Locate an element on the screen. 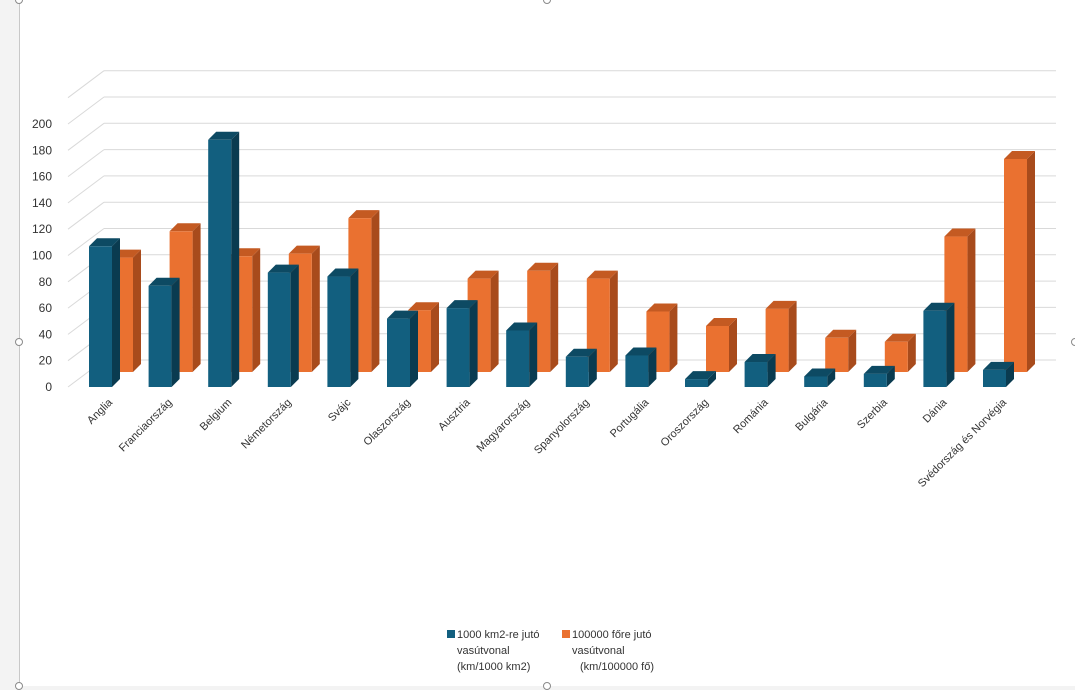 The width and height of the screenshot is (1075, 690). x-category-label: Szerbia is located at coordinates (872, 413).